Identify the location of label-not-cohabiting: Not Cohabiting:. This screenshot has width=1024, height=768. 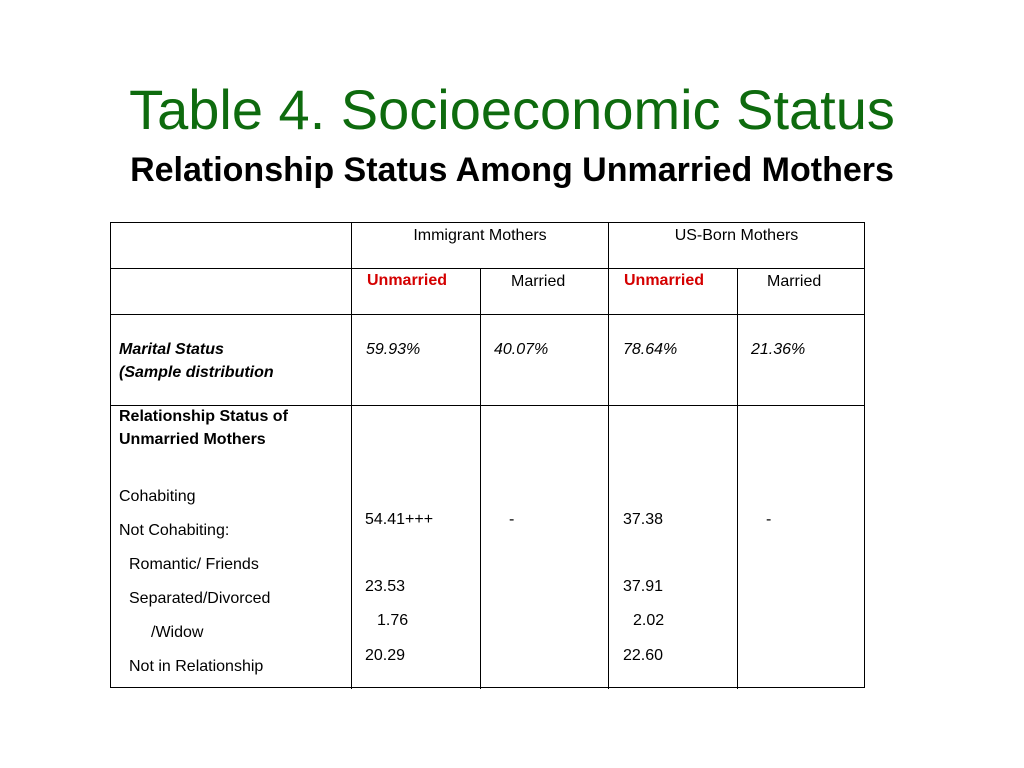
(174, 530).